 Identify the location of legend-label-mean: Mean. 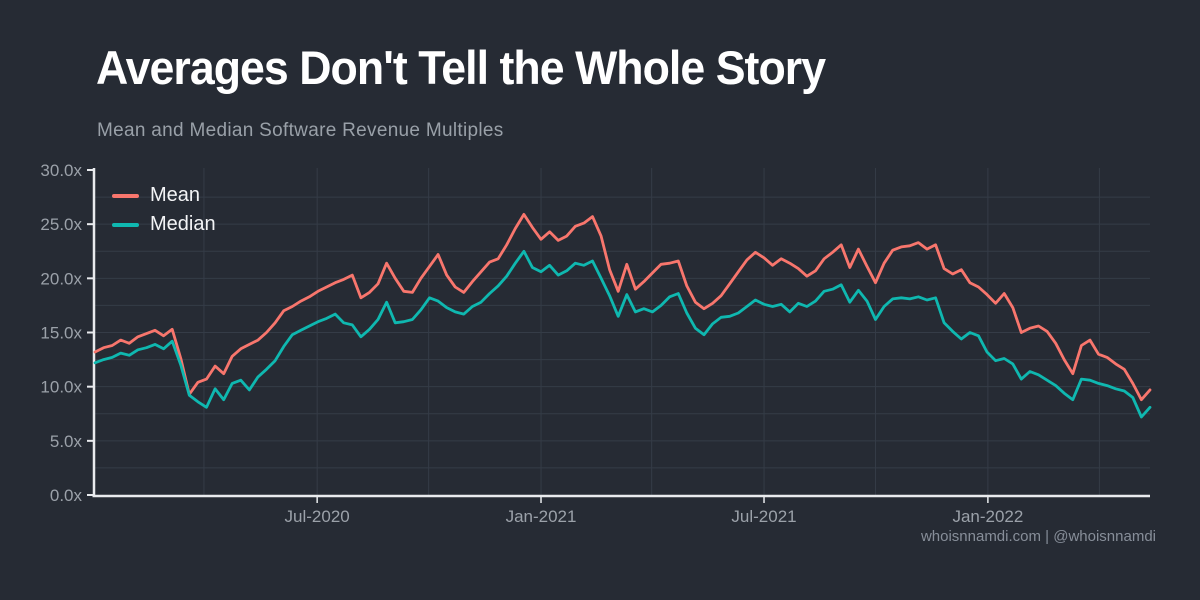
(175, 195).